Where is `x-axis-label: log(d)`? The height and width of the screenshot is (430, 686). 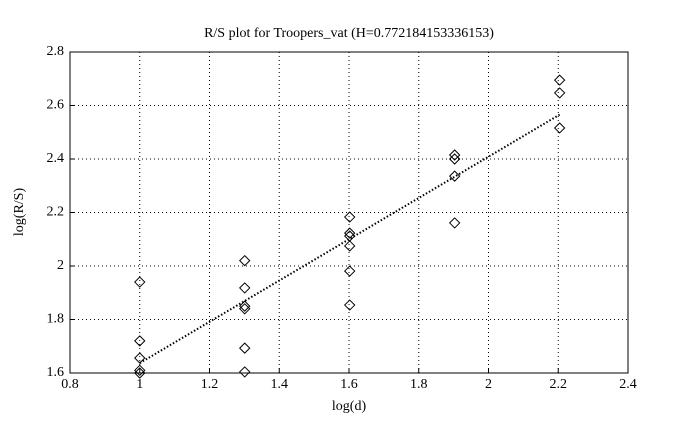 x-axis-label: log(d) is located at coordinates (349, 406).